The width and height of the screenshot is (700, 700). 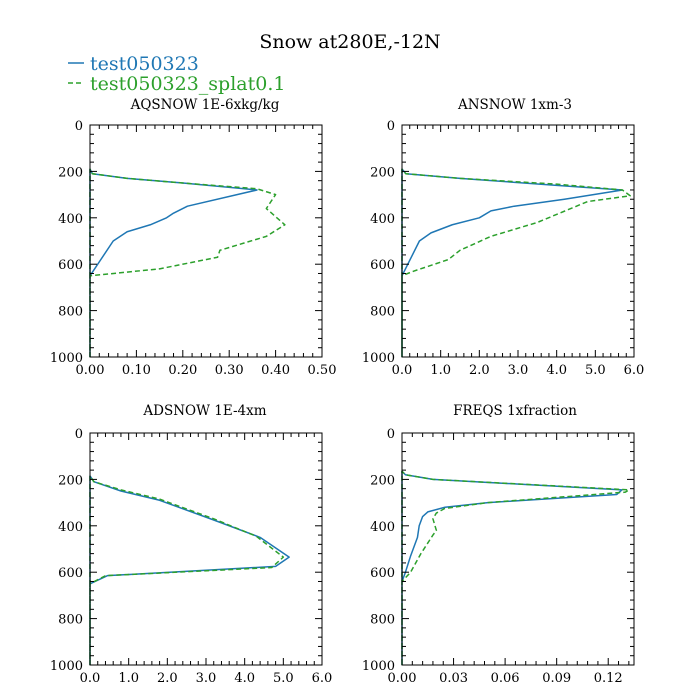 What do you see at coordinates (556, 678) in the screenshot?
I see `x-tick-label: 0.09` at bounding box center [556, 678].